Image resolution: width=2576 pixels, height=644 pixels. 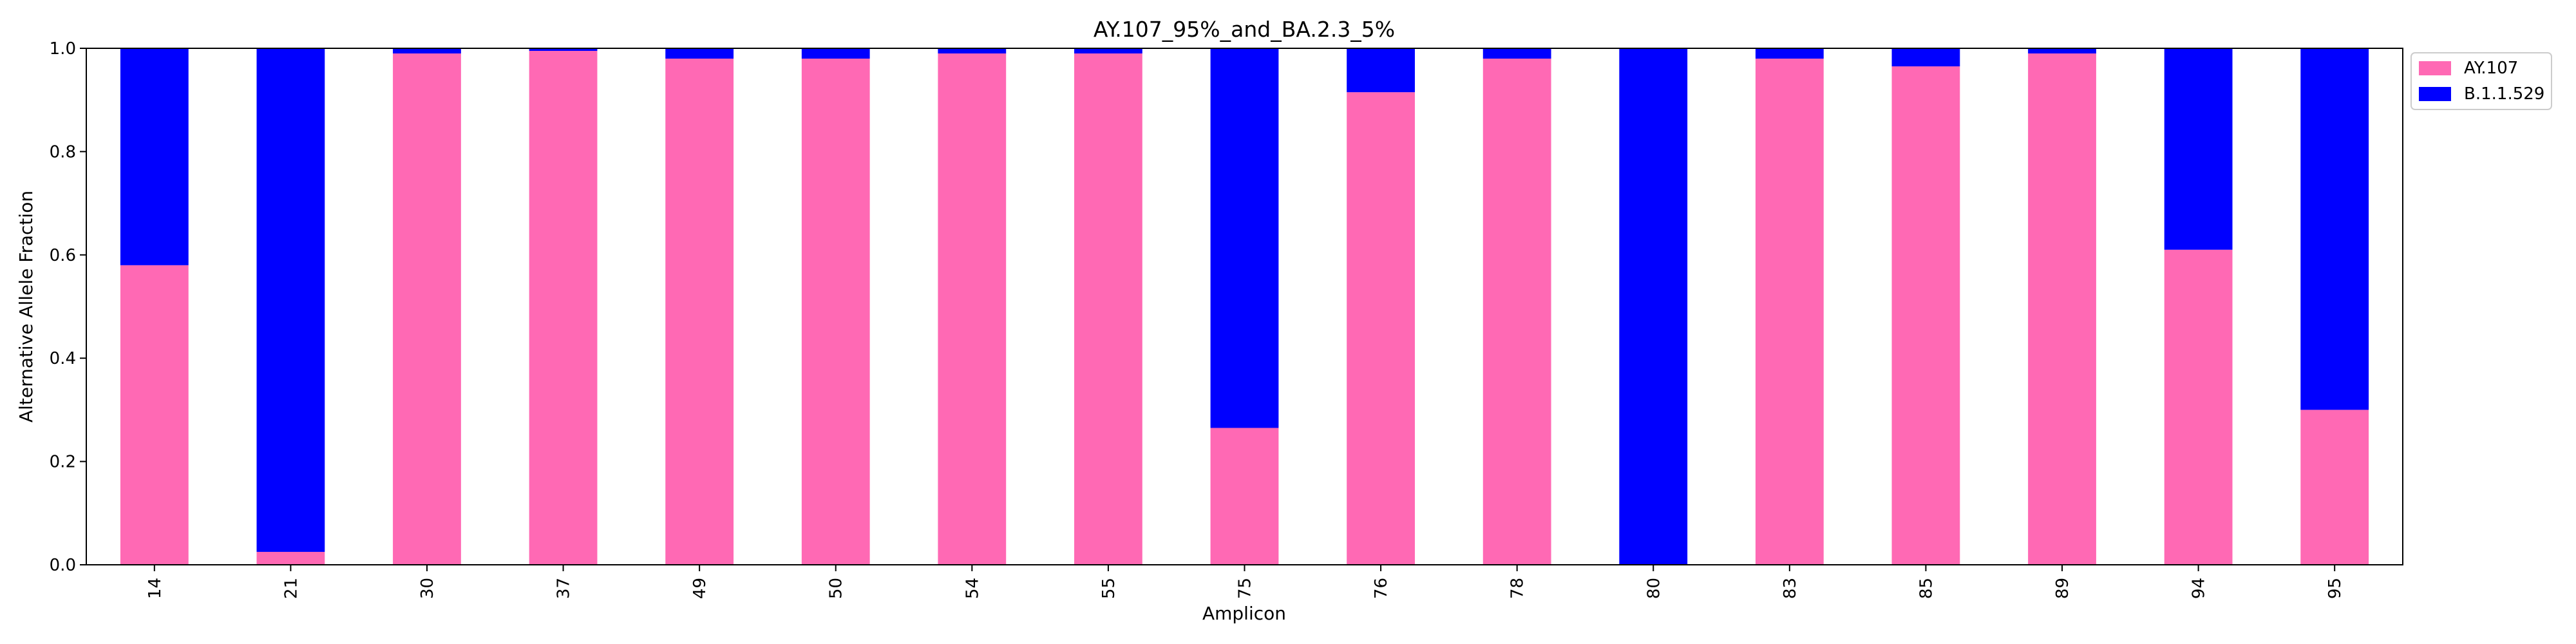 I want to click on chart-title: AY.107_95%_and_BA.2.3_5%, so click(x=1244, y=30).